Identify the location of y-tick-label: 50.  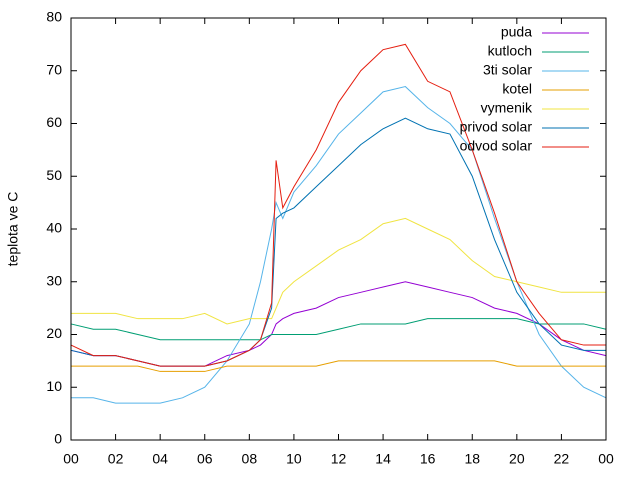
(54, 175).